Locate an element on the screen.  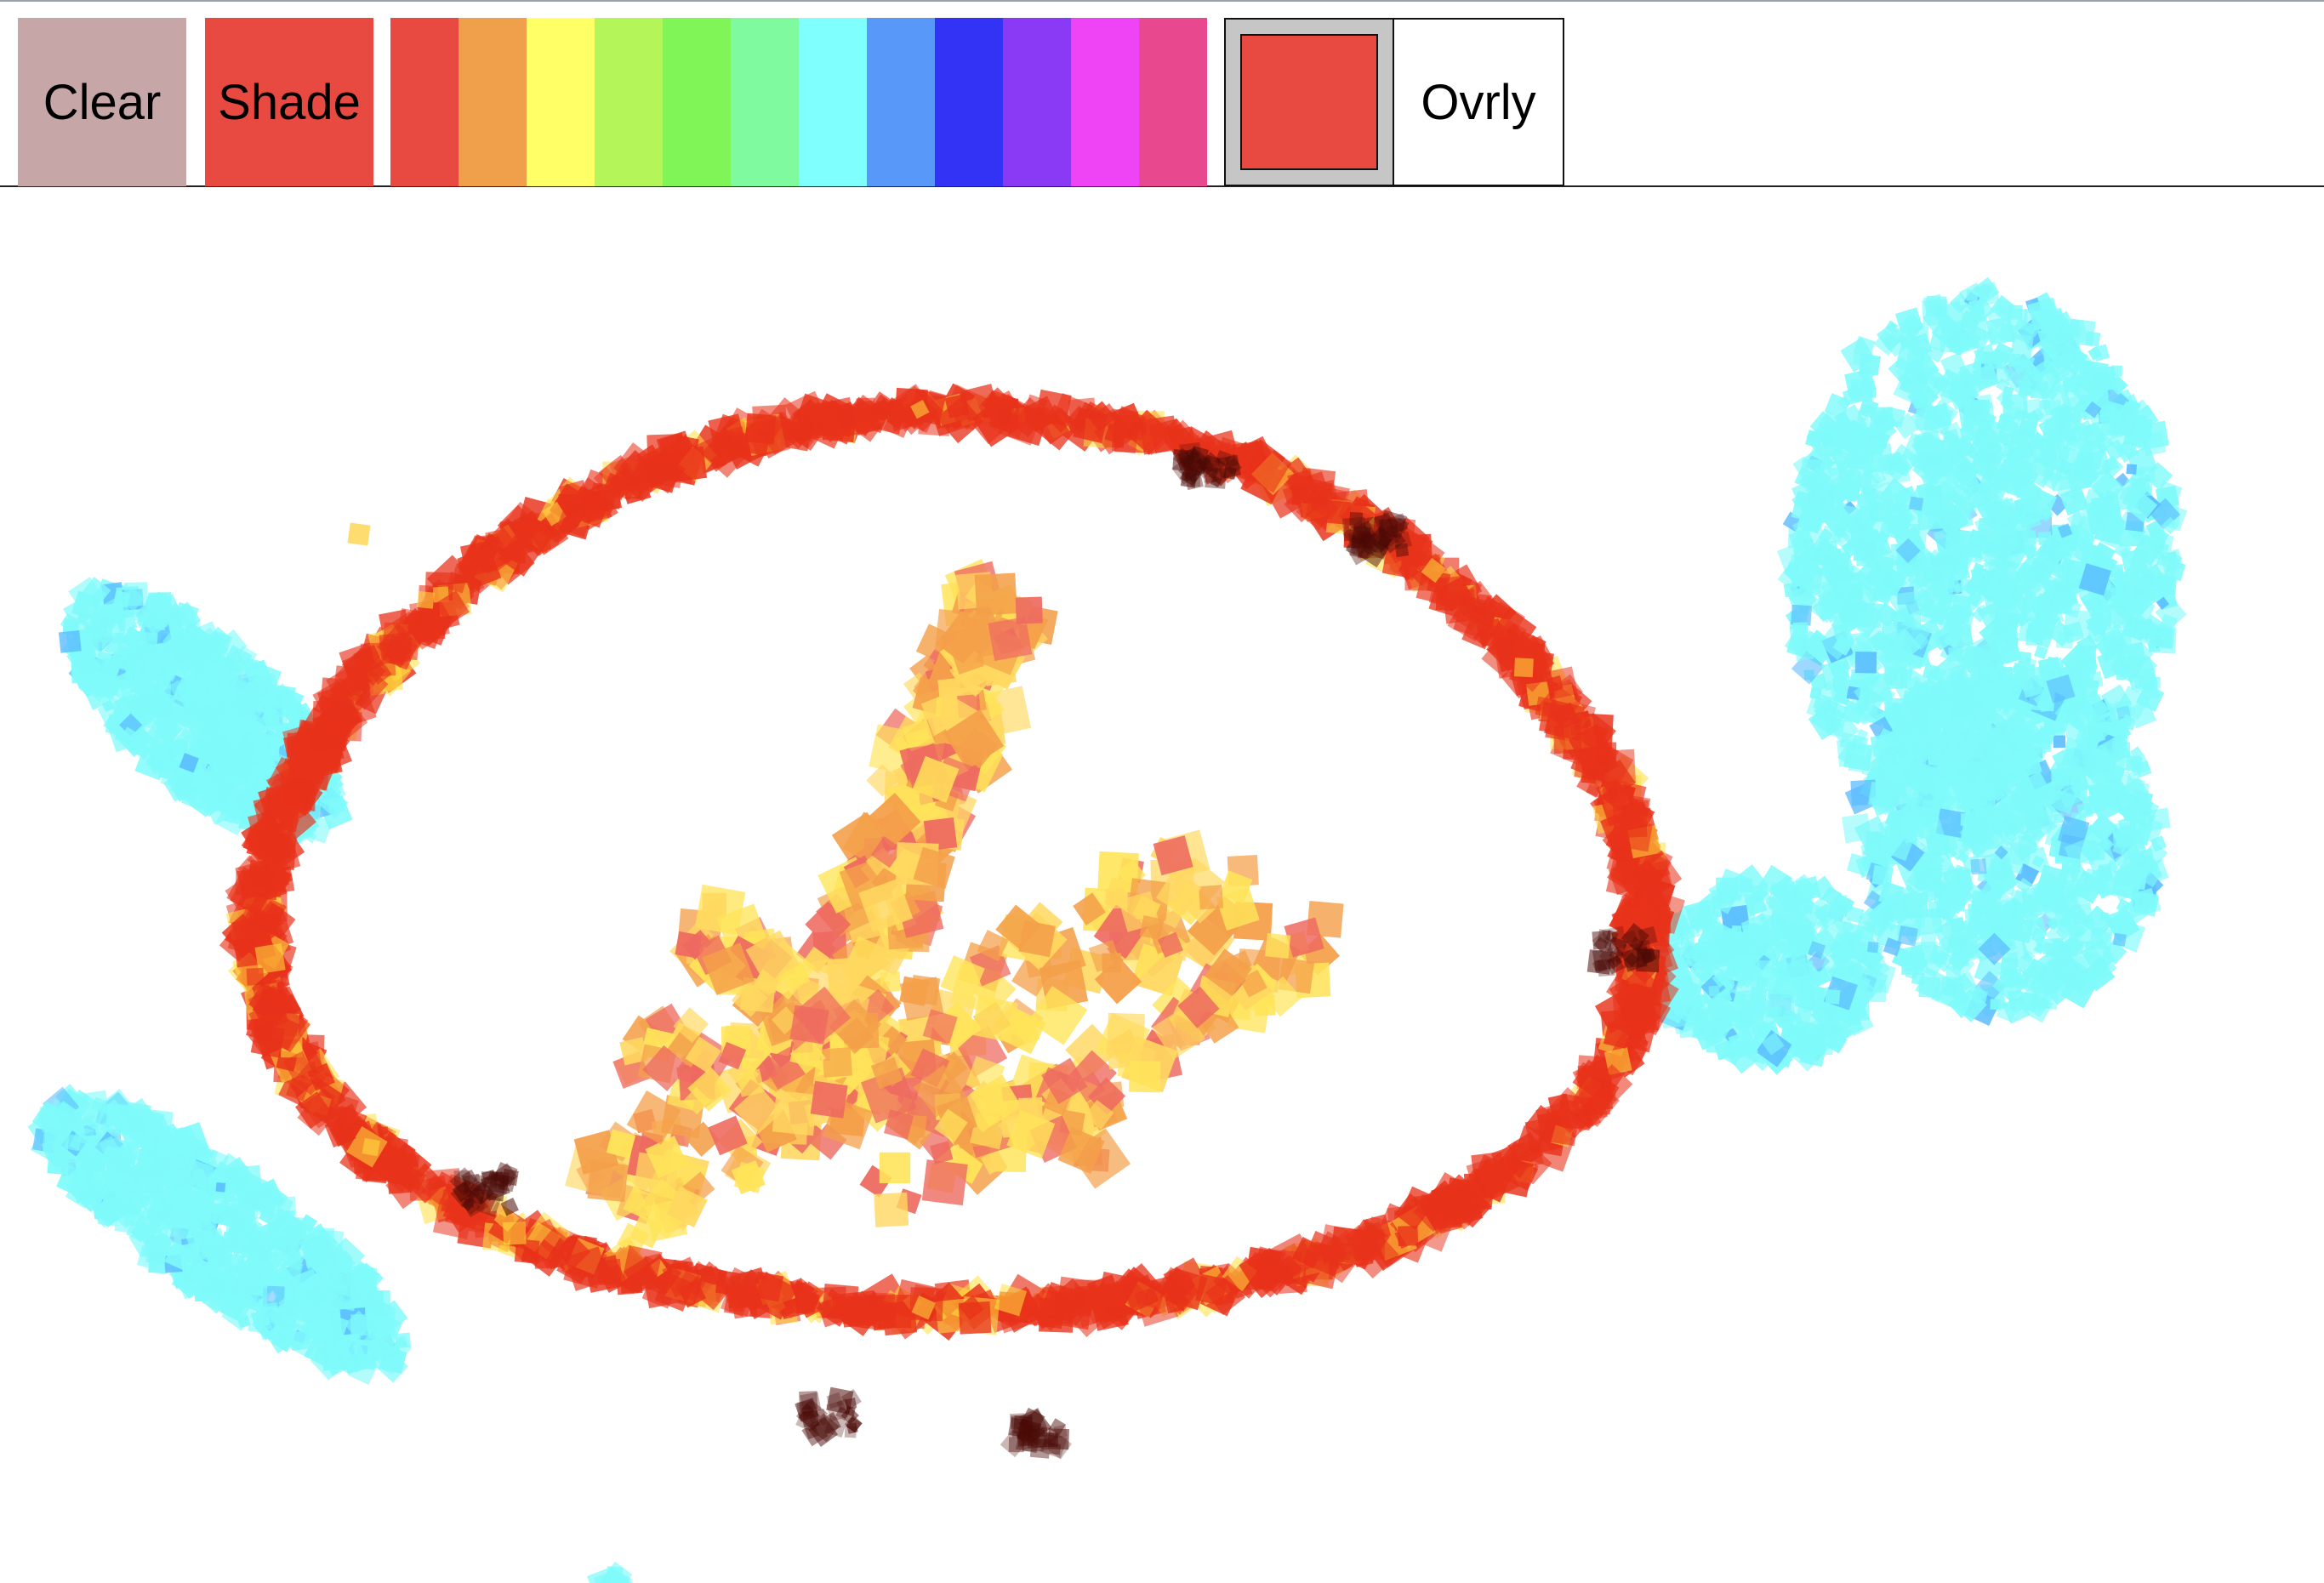
current-color-indicator is located at coordinates (1309, 102).